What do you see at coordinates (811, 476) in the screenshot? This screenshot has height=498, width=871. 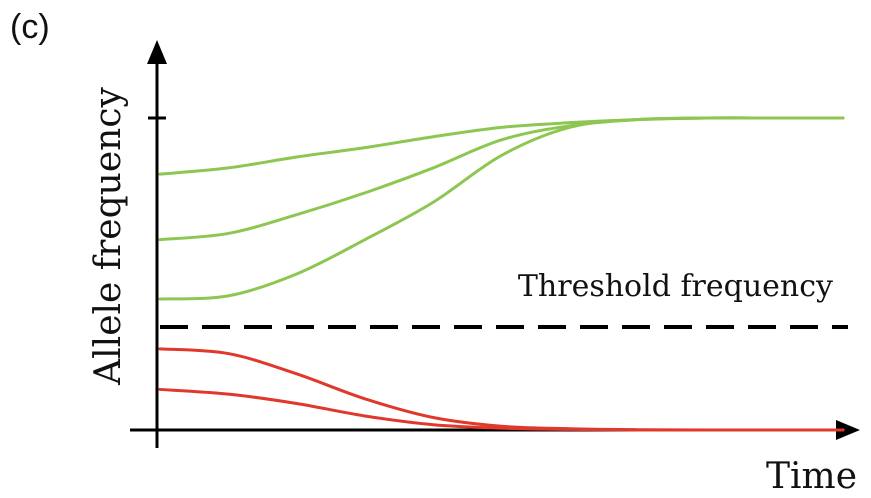 I see `x-axis-label: Time` at bounding box center [811, 476].